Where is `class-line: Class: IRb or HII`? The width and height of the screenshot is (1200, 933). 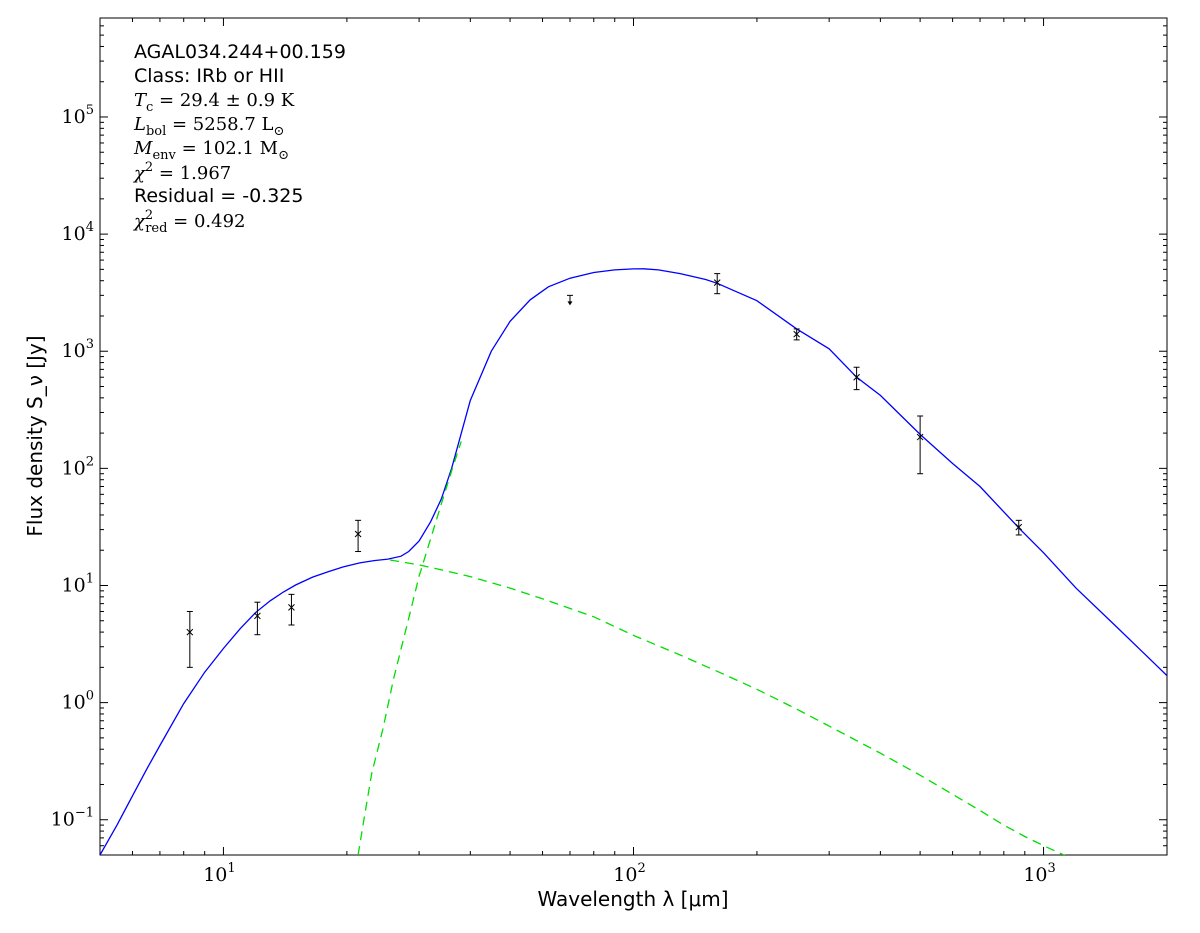
class-line: Class: IRb or HII is located at coordinates (209, 76).